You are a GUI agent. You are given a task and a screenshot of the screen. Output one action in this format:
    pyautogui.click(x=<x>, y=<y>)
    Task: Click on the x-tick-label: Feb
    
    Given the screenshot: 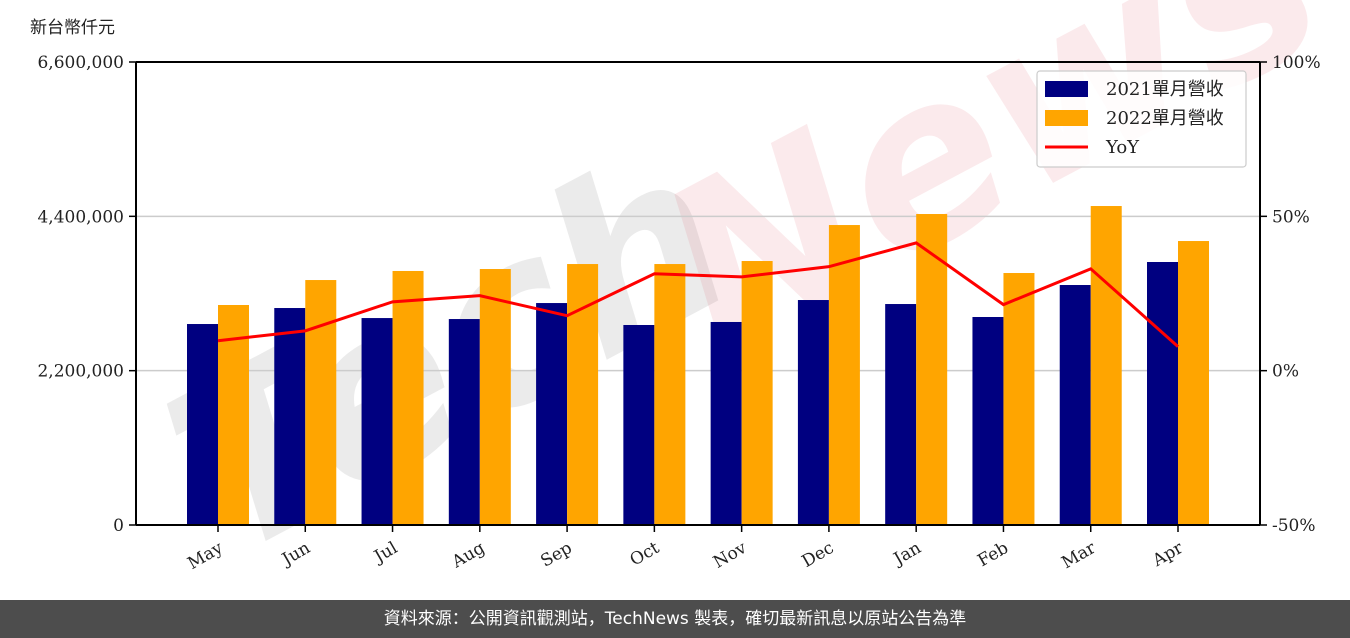 What is the action you would take?
    pyautogui.click(x=993, y=554)
    